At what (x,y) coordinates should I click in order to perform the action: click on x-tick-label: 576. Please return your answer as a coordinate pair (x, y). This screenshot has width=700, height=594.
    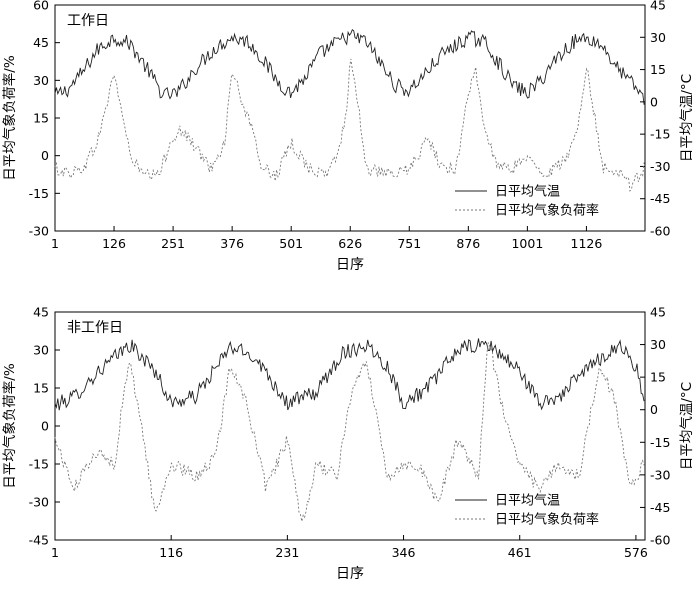
    Looking at the image, I should click on (636, 552).